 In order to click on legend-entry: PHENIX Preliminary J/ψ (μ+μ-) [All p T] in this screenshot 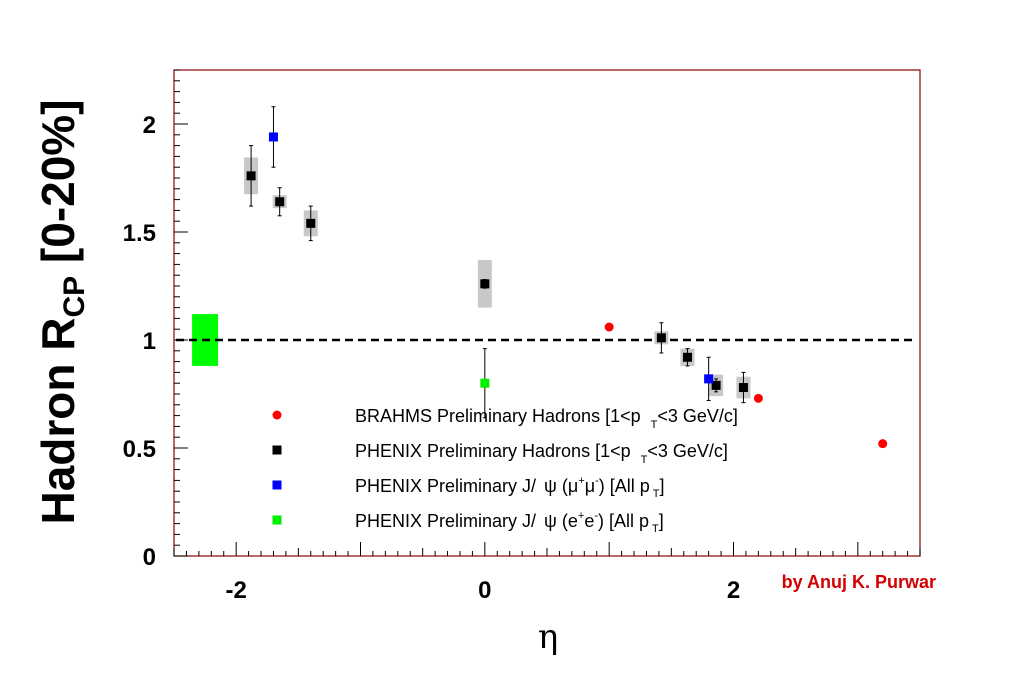, I will do `click(468, 487)`.